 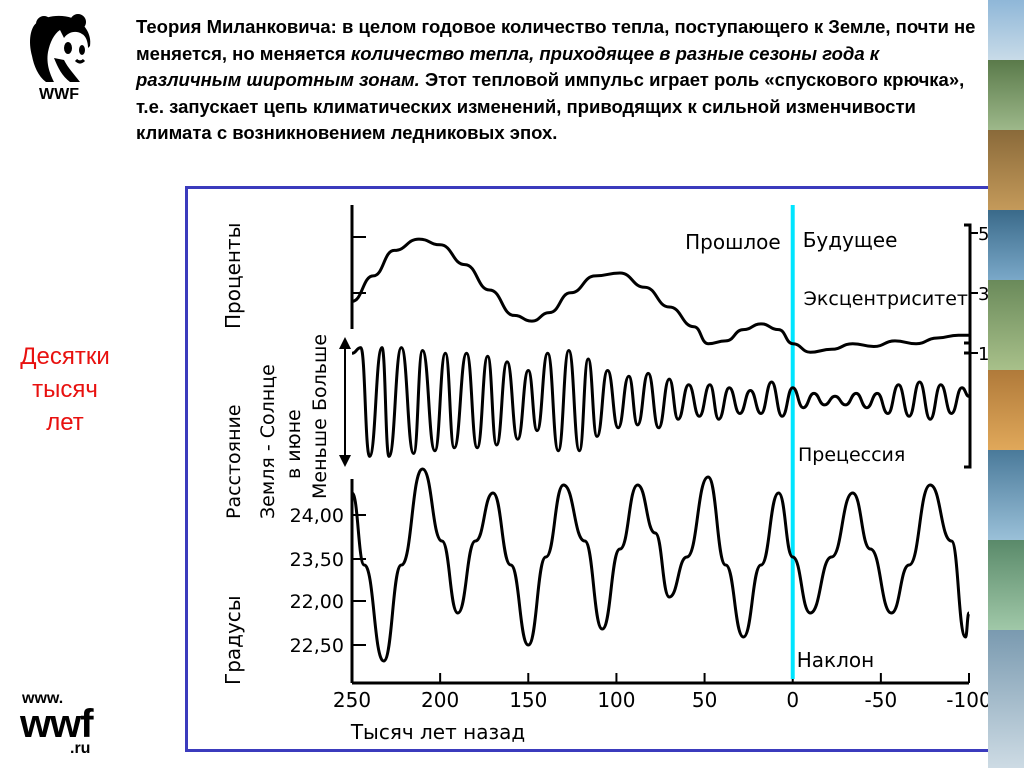 What do you see at coordinates (850, 240) in the screenshot?
I see `annotation-future: Будущее` at bounding box center [850, 240].